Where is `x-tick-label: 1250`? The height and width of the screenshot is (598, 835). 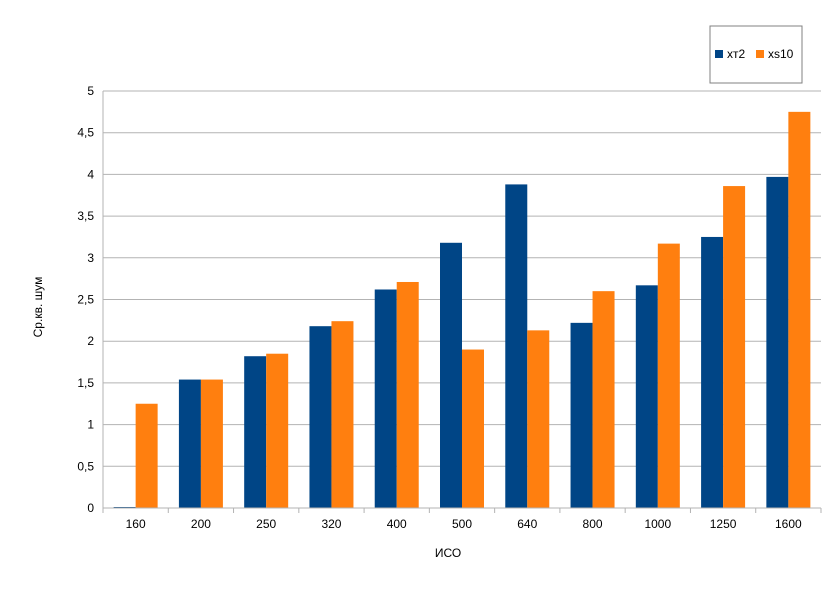 x-tick-label: 1250 is located at coordinates (723, 524).